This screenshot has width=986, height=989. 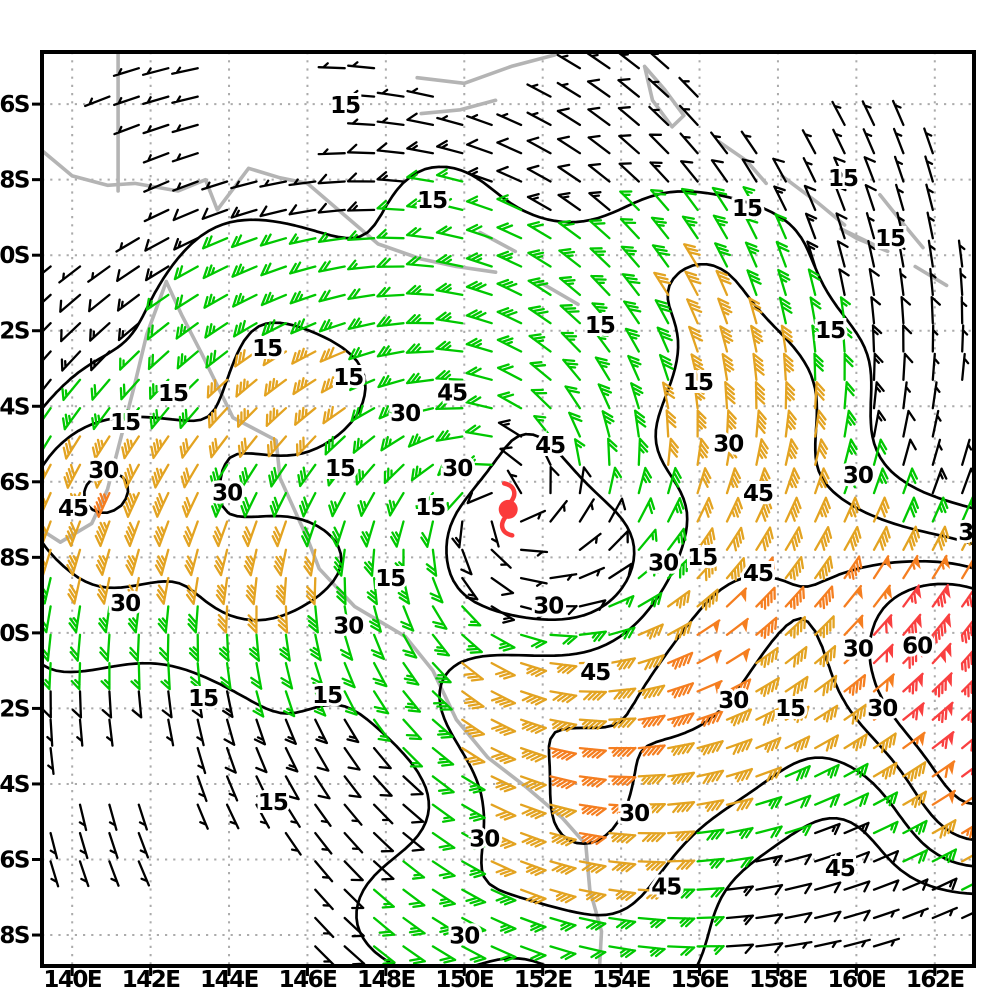 I want to click on x-tick-label-154E: 154E, so click(x=621, y=978).